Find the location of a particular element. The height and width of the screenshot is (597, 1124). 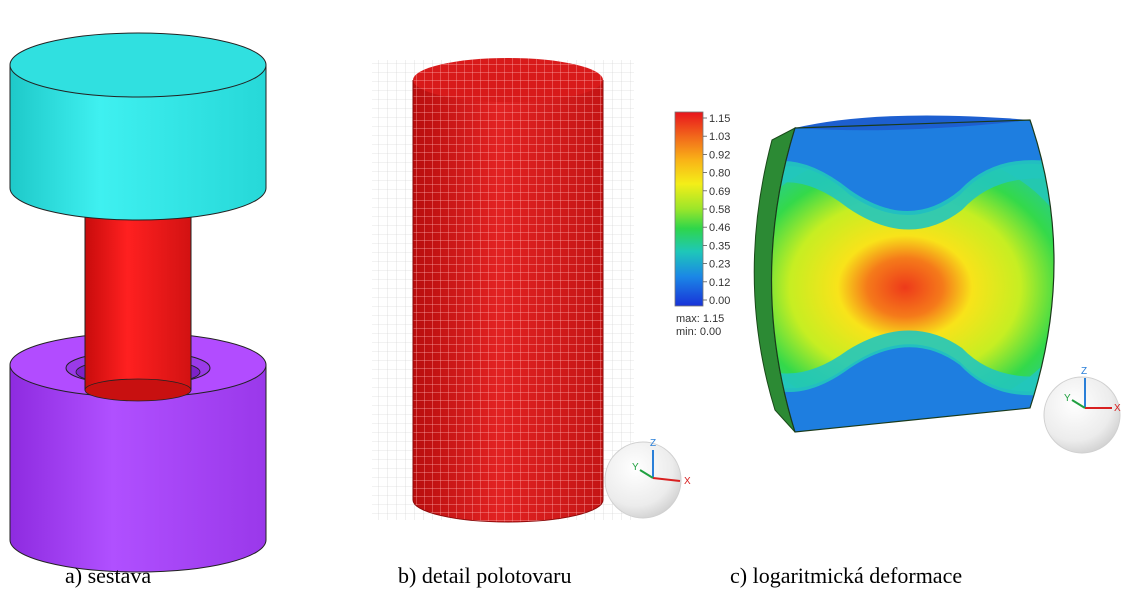

axis-y-label-c: Y is located at coordinates (1067, 398).